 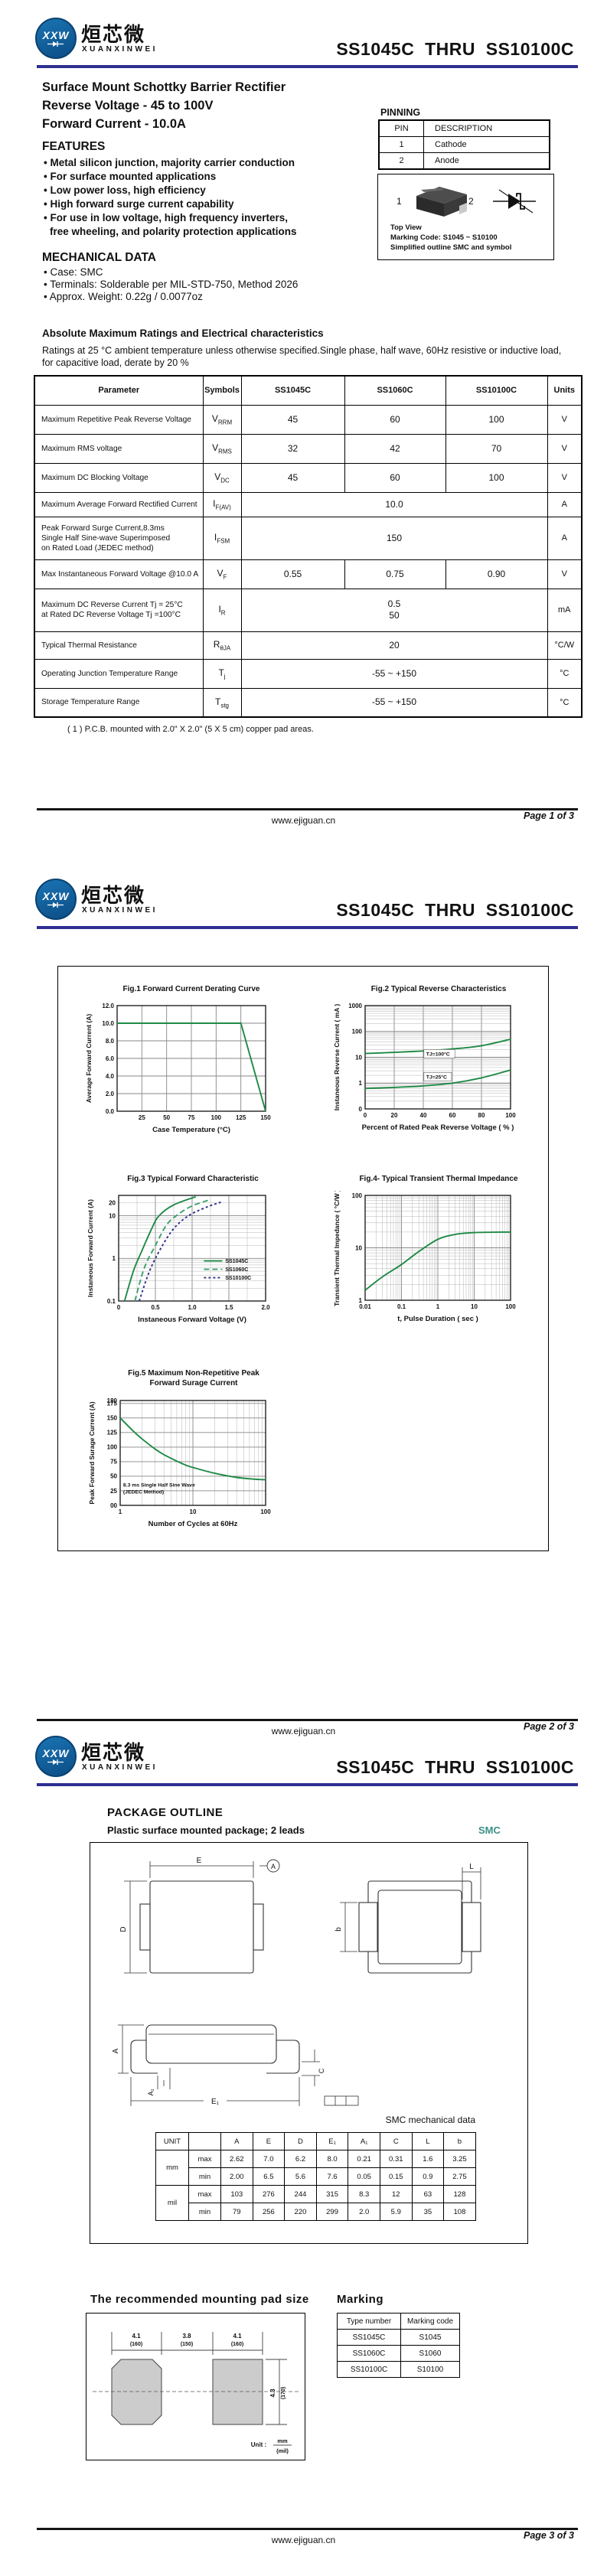 What do you see at coordinates (401, 128) in the screenshot?
I see `pin-col-header: PIN` at bounding box center [401, 128].